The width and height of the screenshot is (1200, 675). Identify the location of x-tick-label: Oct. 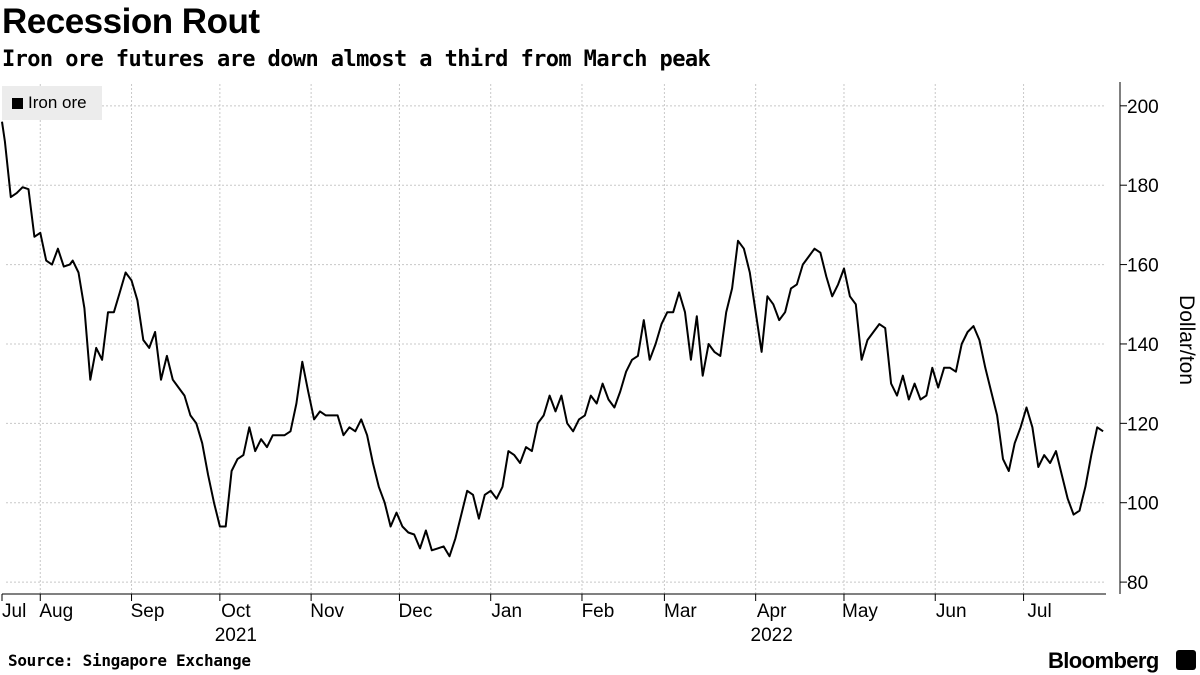
(236, 611).